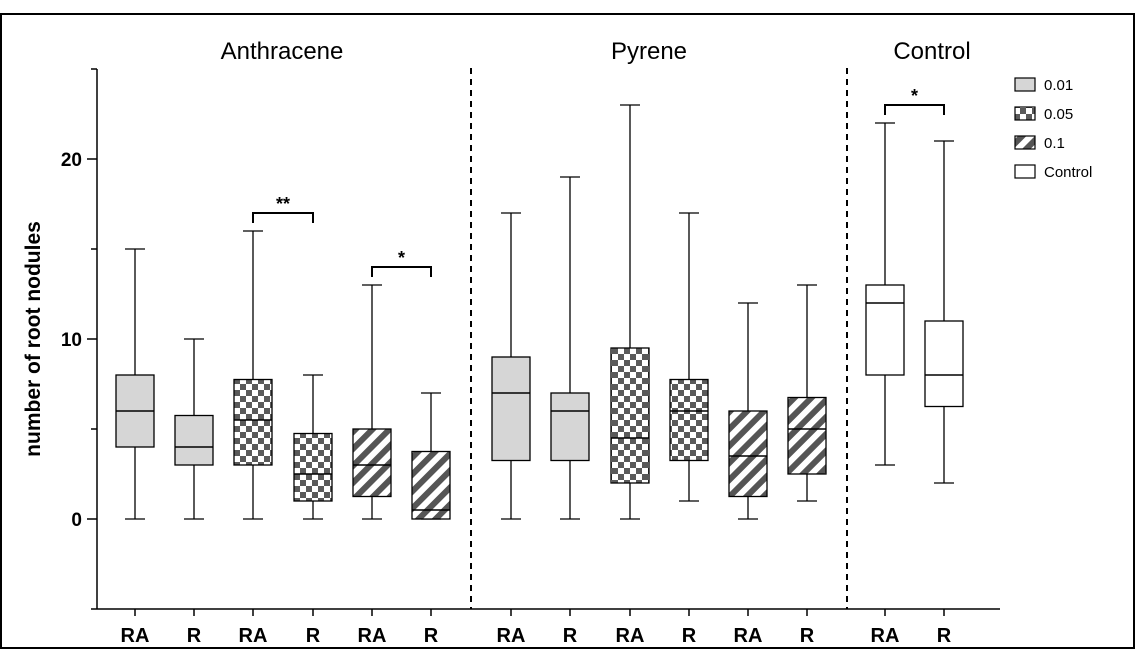 The width and height of the screenshot is (1135, 655). I want to click on legend-label: 0.01, so click(1058, 85).